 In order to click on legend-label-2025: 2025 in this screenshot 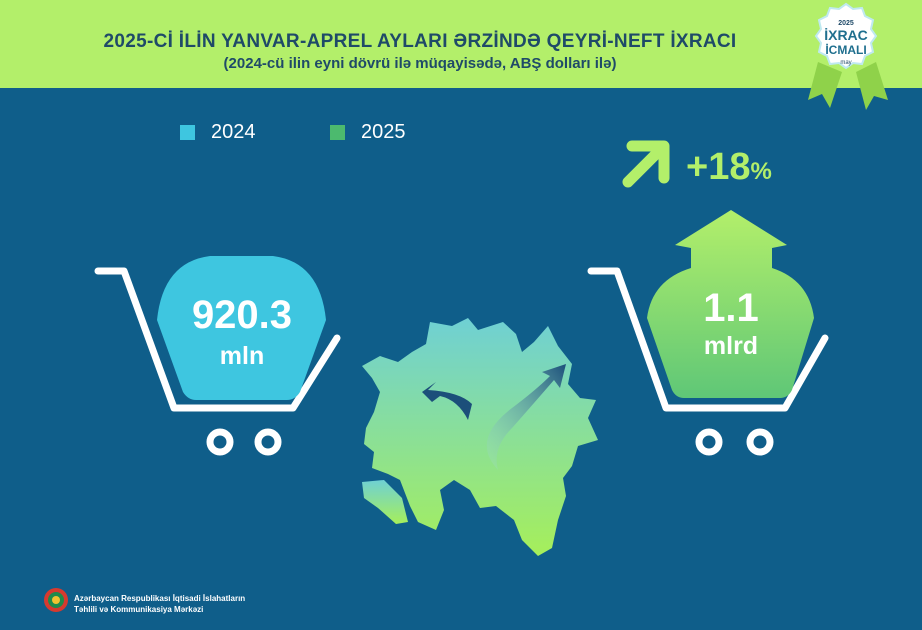, I will do `click(383, 131)`.